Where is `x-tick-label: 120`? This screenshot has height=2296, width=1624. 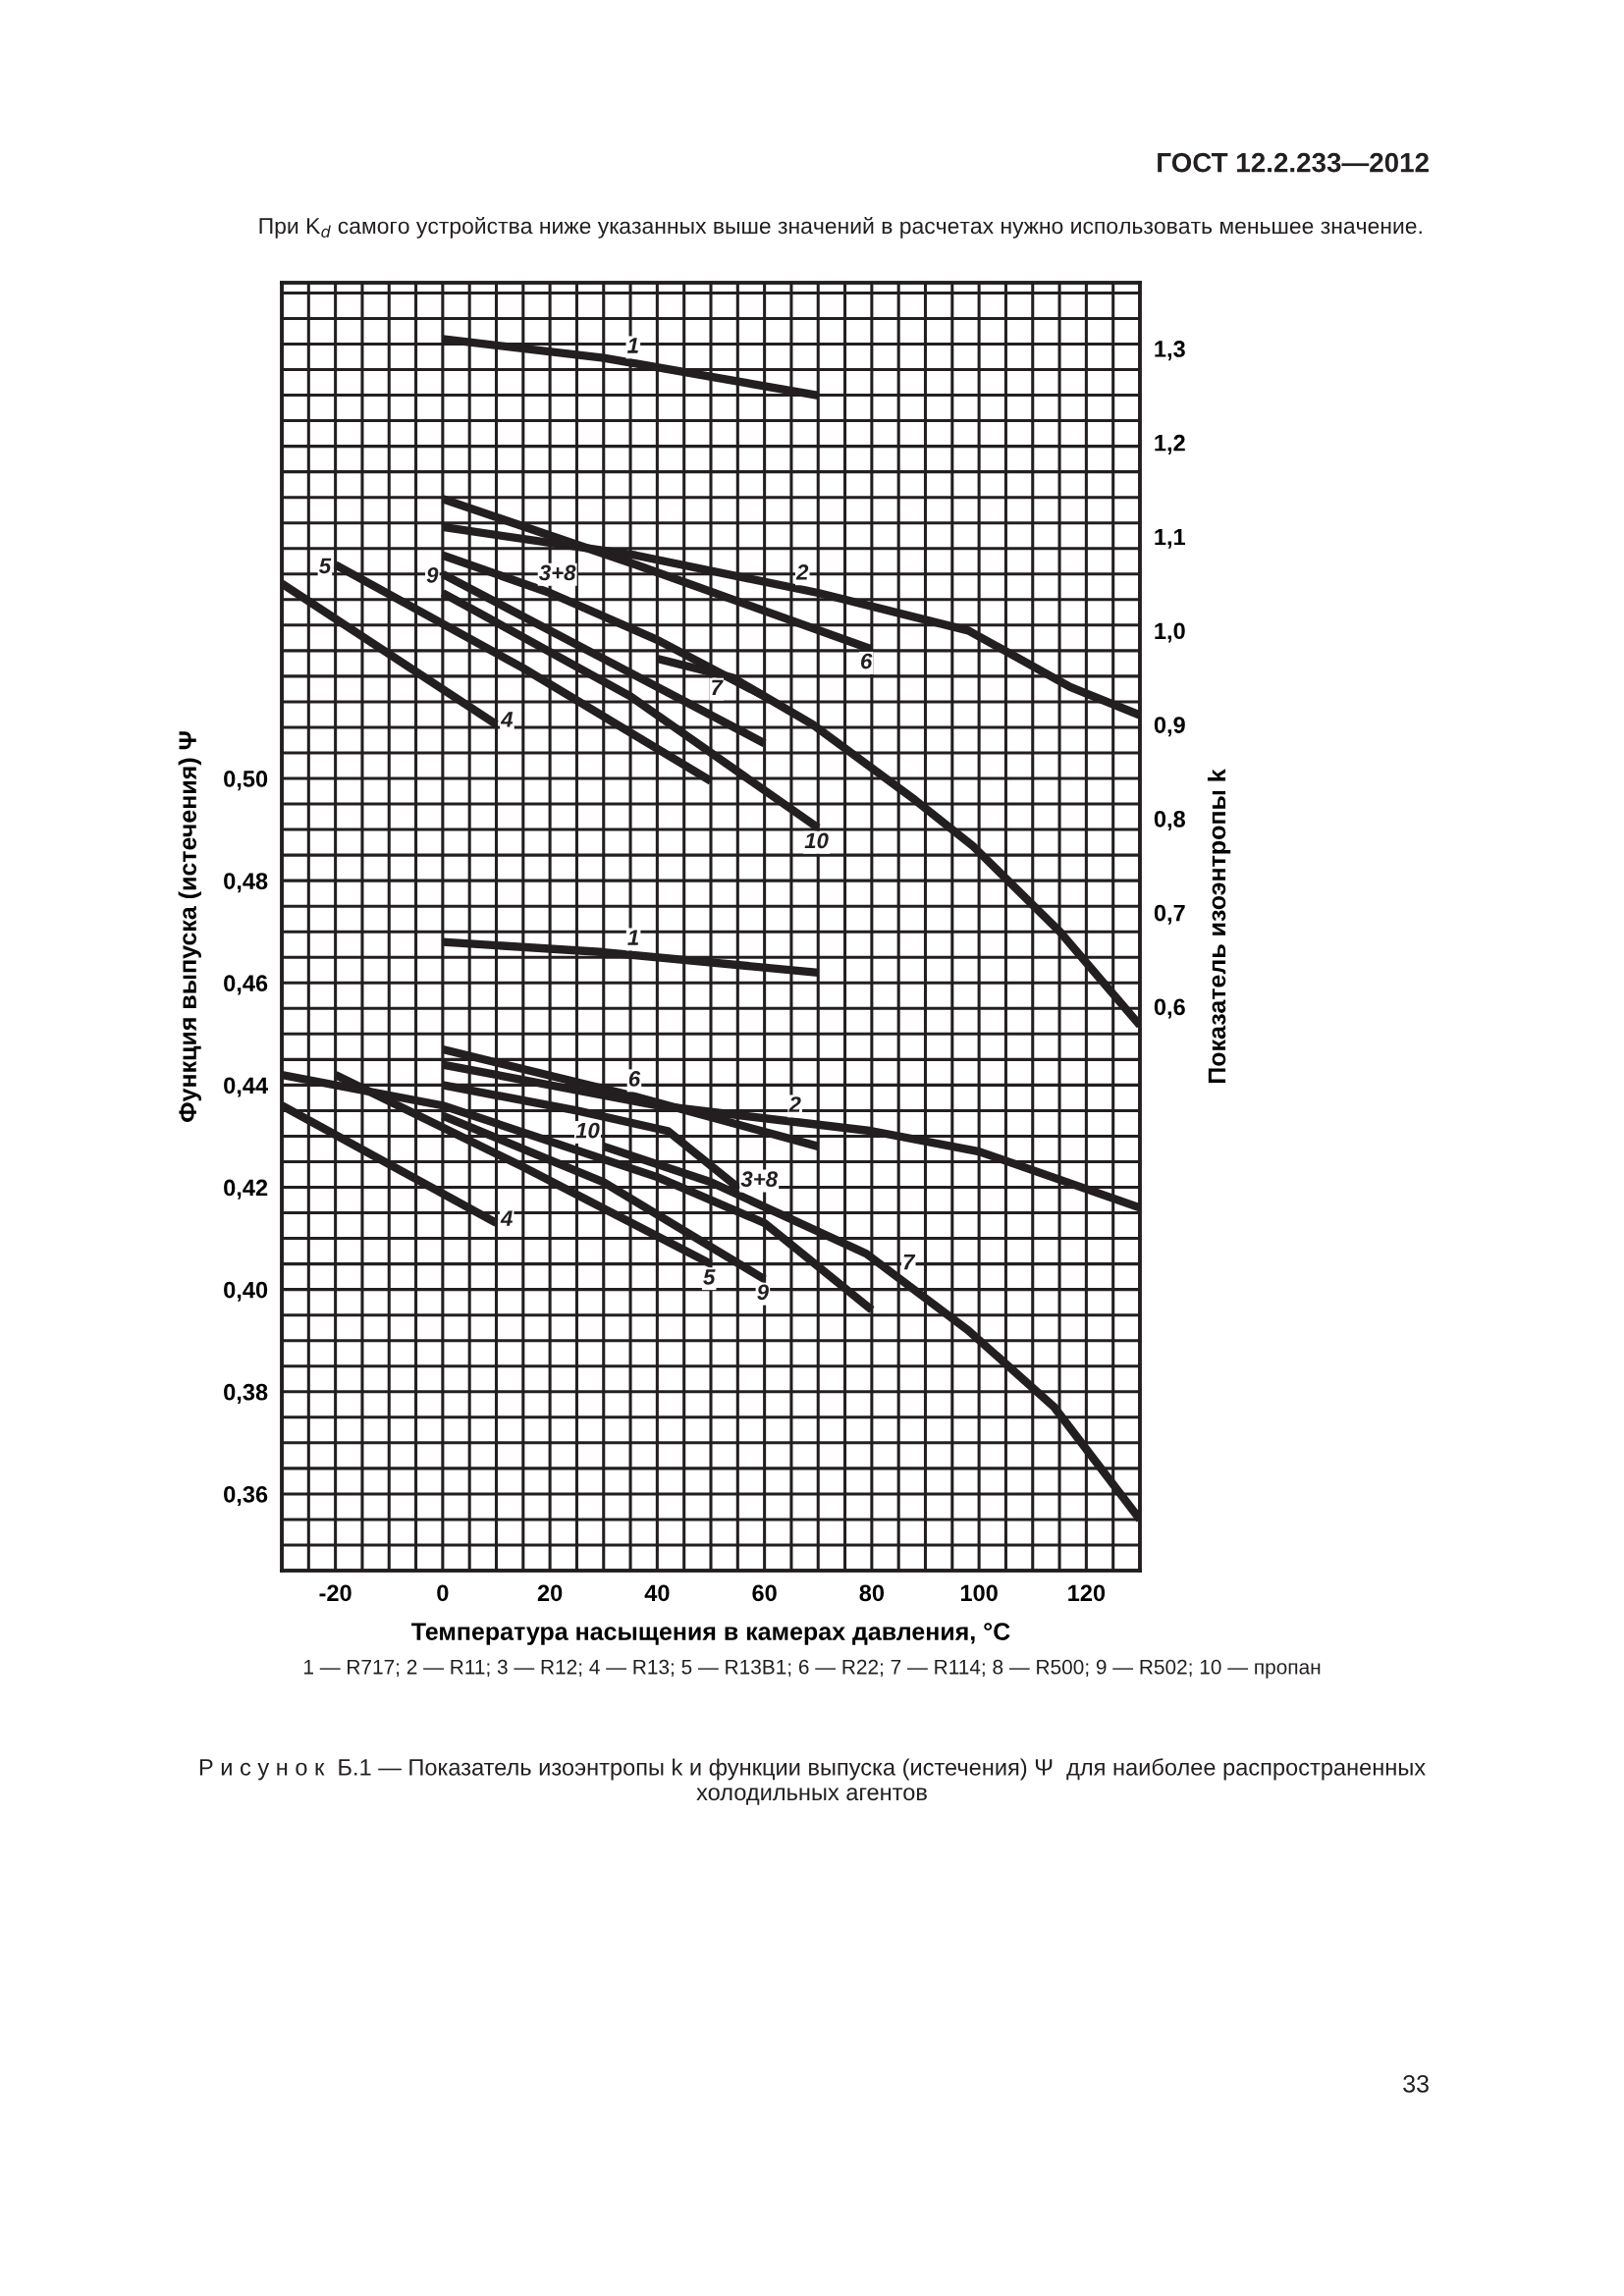
x-tick-label: 120 is located at coordinates (1087, 1593).